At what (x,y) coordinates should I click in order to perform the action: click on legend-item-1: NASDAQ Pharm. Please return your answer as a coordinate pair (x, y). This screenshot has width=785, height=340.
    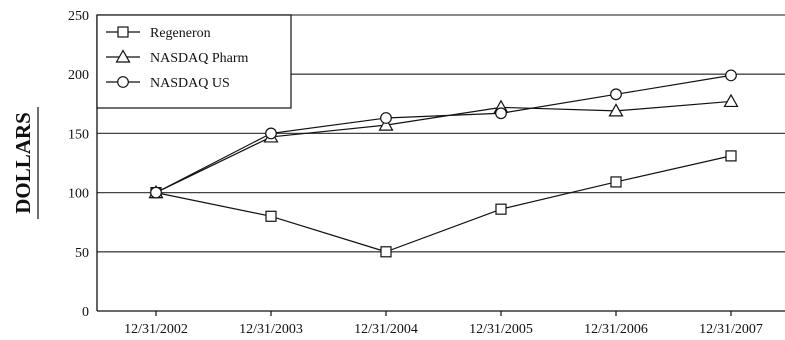
    Looking at the image, I should click on (177, 57).